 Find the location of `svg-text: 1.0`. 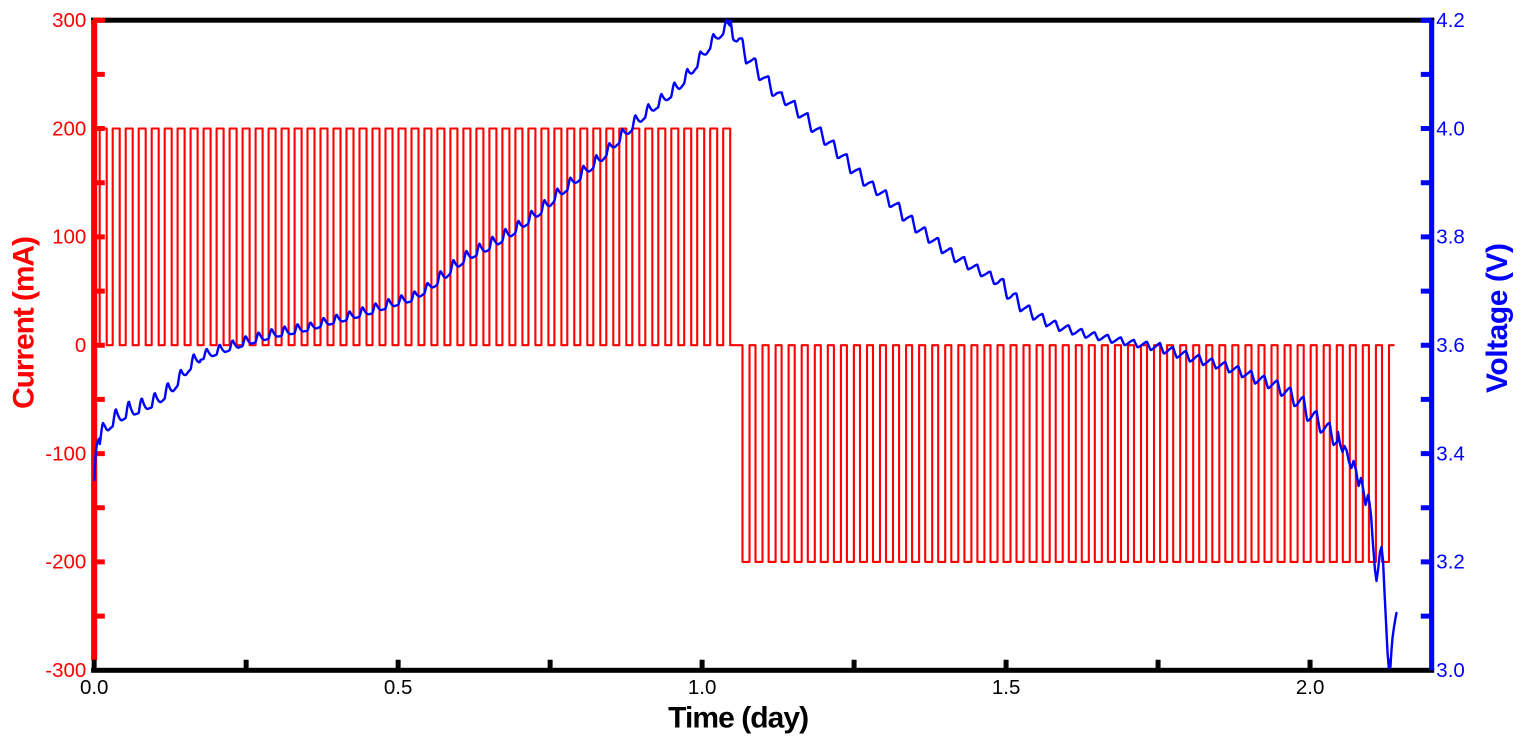

svg-text: 1.0 is located at coordinates (702, 687).